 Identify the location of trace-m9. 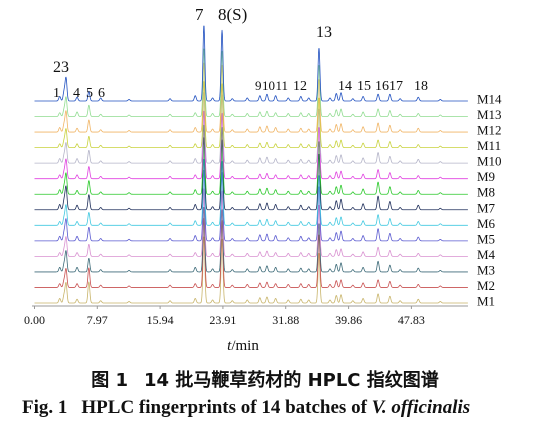
(251, 145).